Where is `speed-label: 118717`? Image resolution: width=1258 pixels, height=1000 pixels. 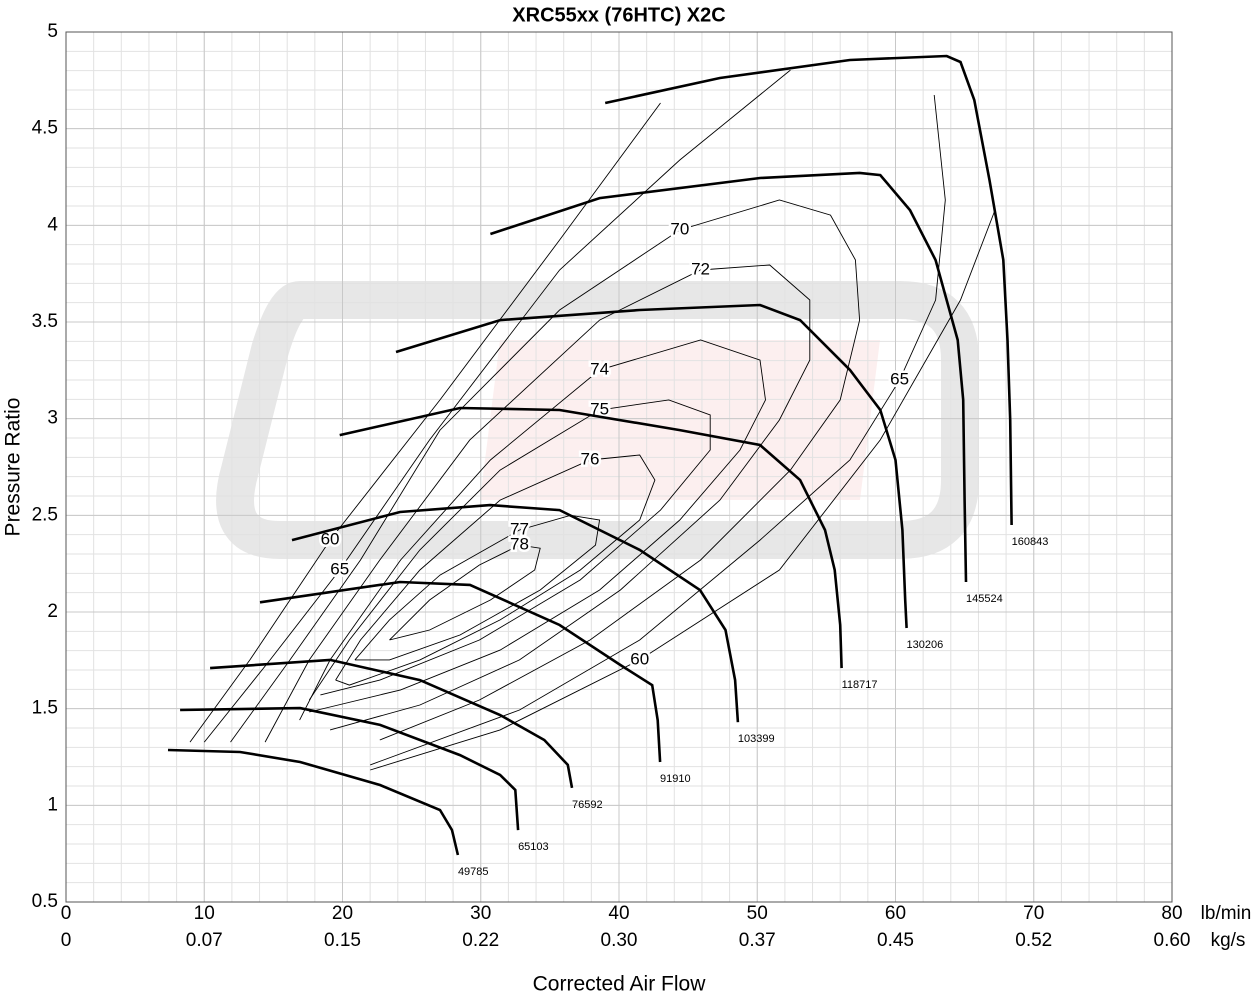 speed-label: 118717 is located at coordinates (860, 685).